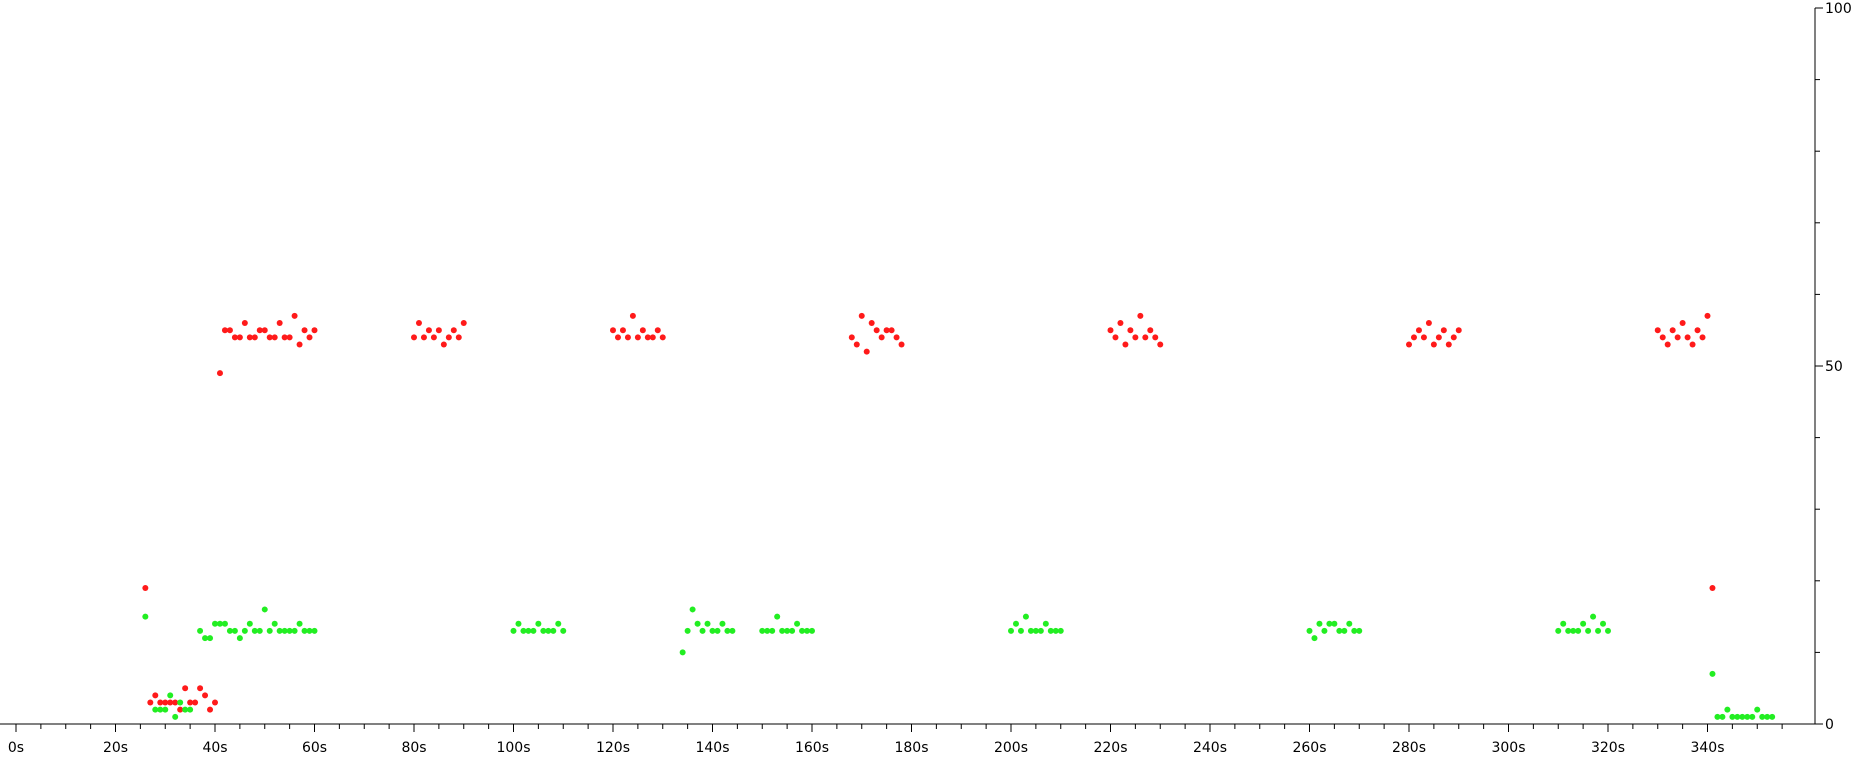  What do you see at coordinates (1829, 725) in the screenshot?
I see `y-tick-label: 0` at bounding box center [1829, 725].